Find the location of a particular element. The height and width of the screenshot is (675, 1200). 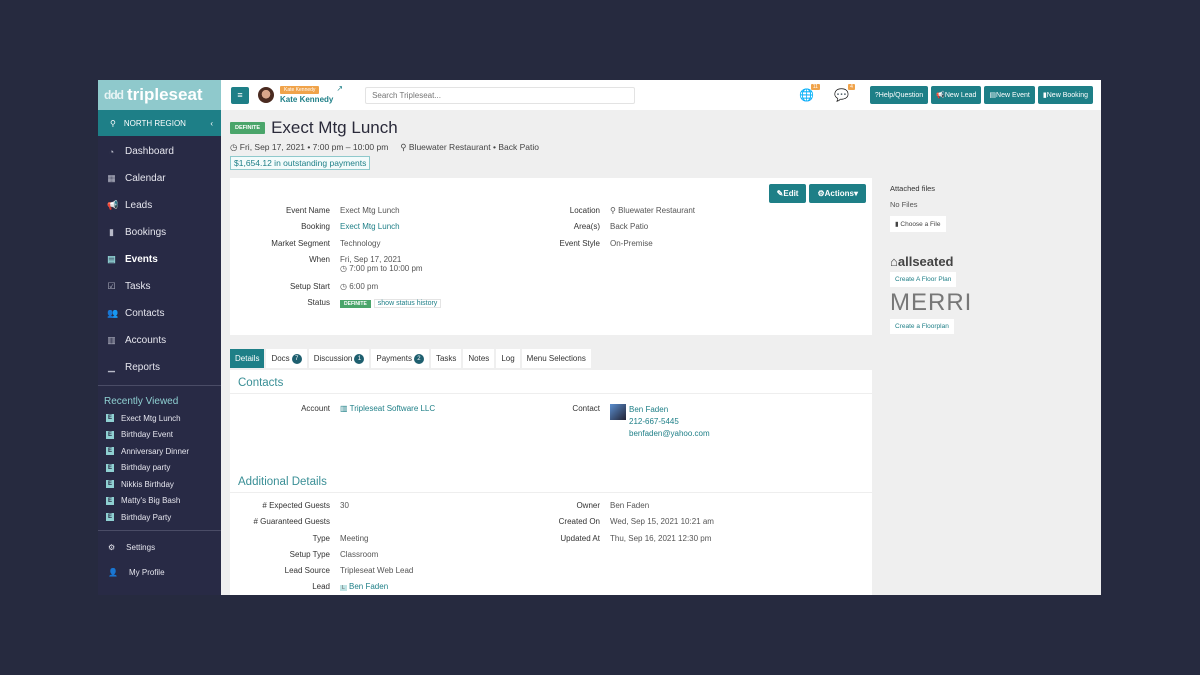

calendar-icon: ▦ is located at coordinates (111, 178).